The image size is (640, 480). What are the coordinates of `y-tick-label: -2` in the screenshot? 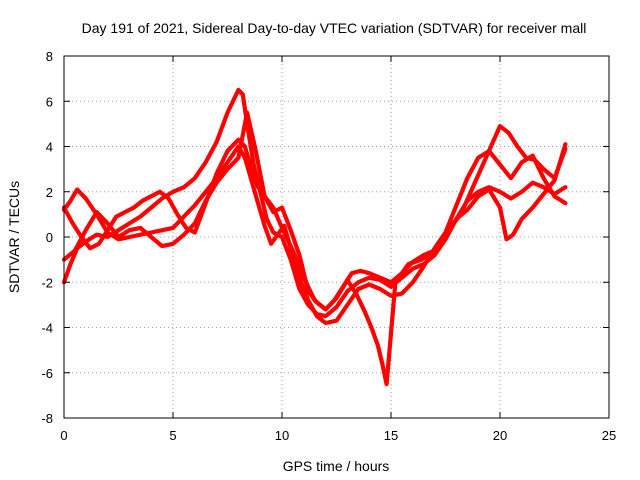 It's located at (47, 282).